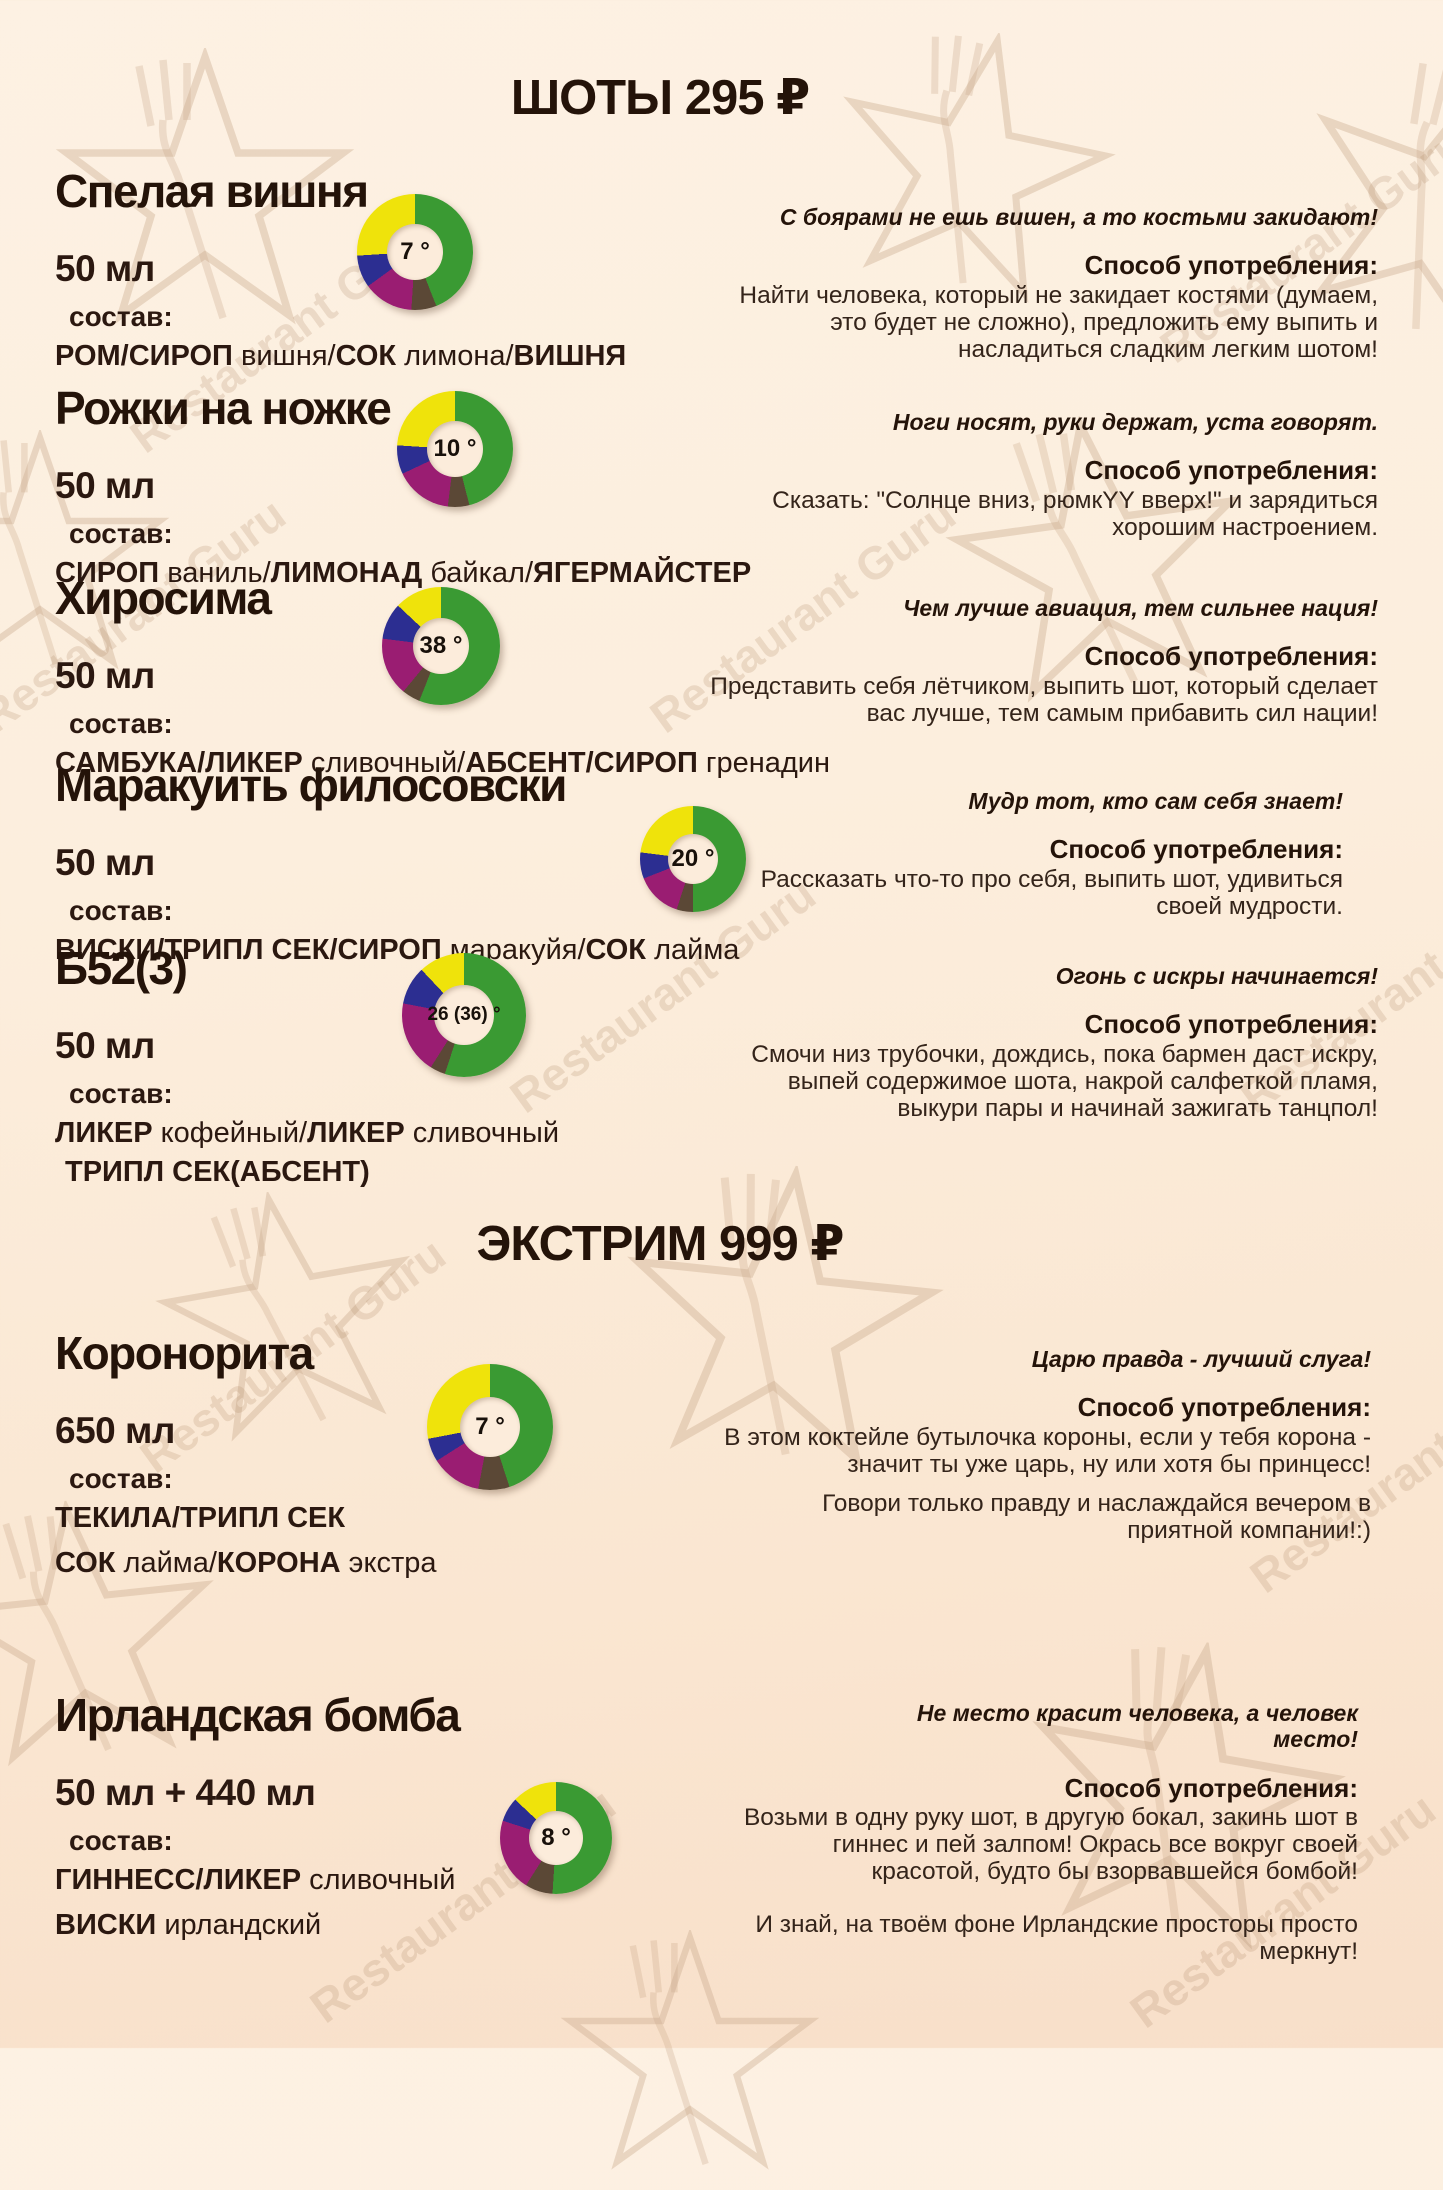  I want to click on abv-donut-hole: 10 °, so click(455, 449).